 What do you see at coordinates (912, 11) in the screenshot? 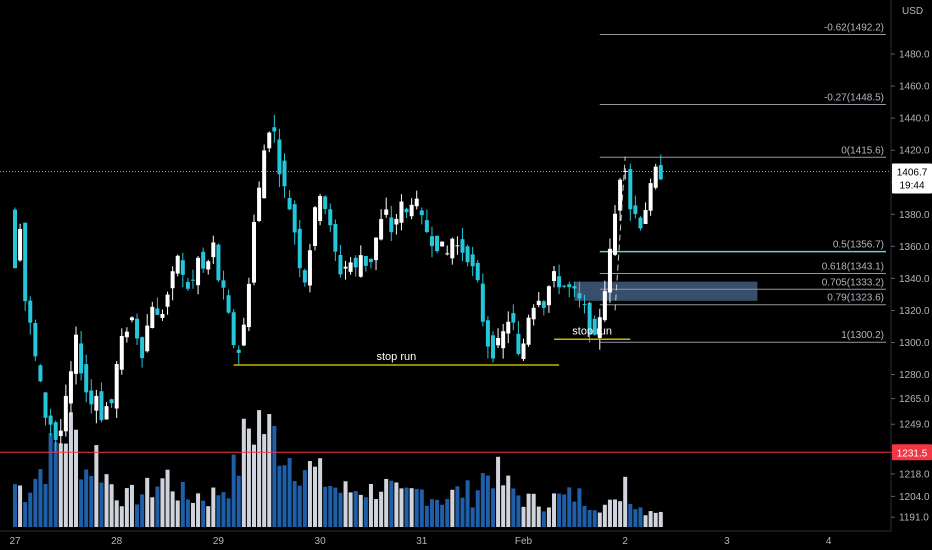
I see `currency-label: USD` at bounding box center [912, 11].